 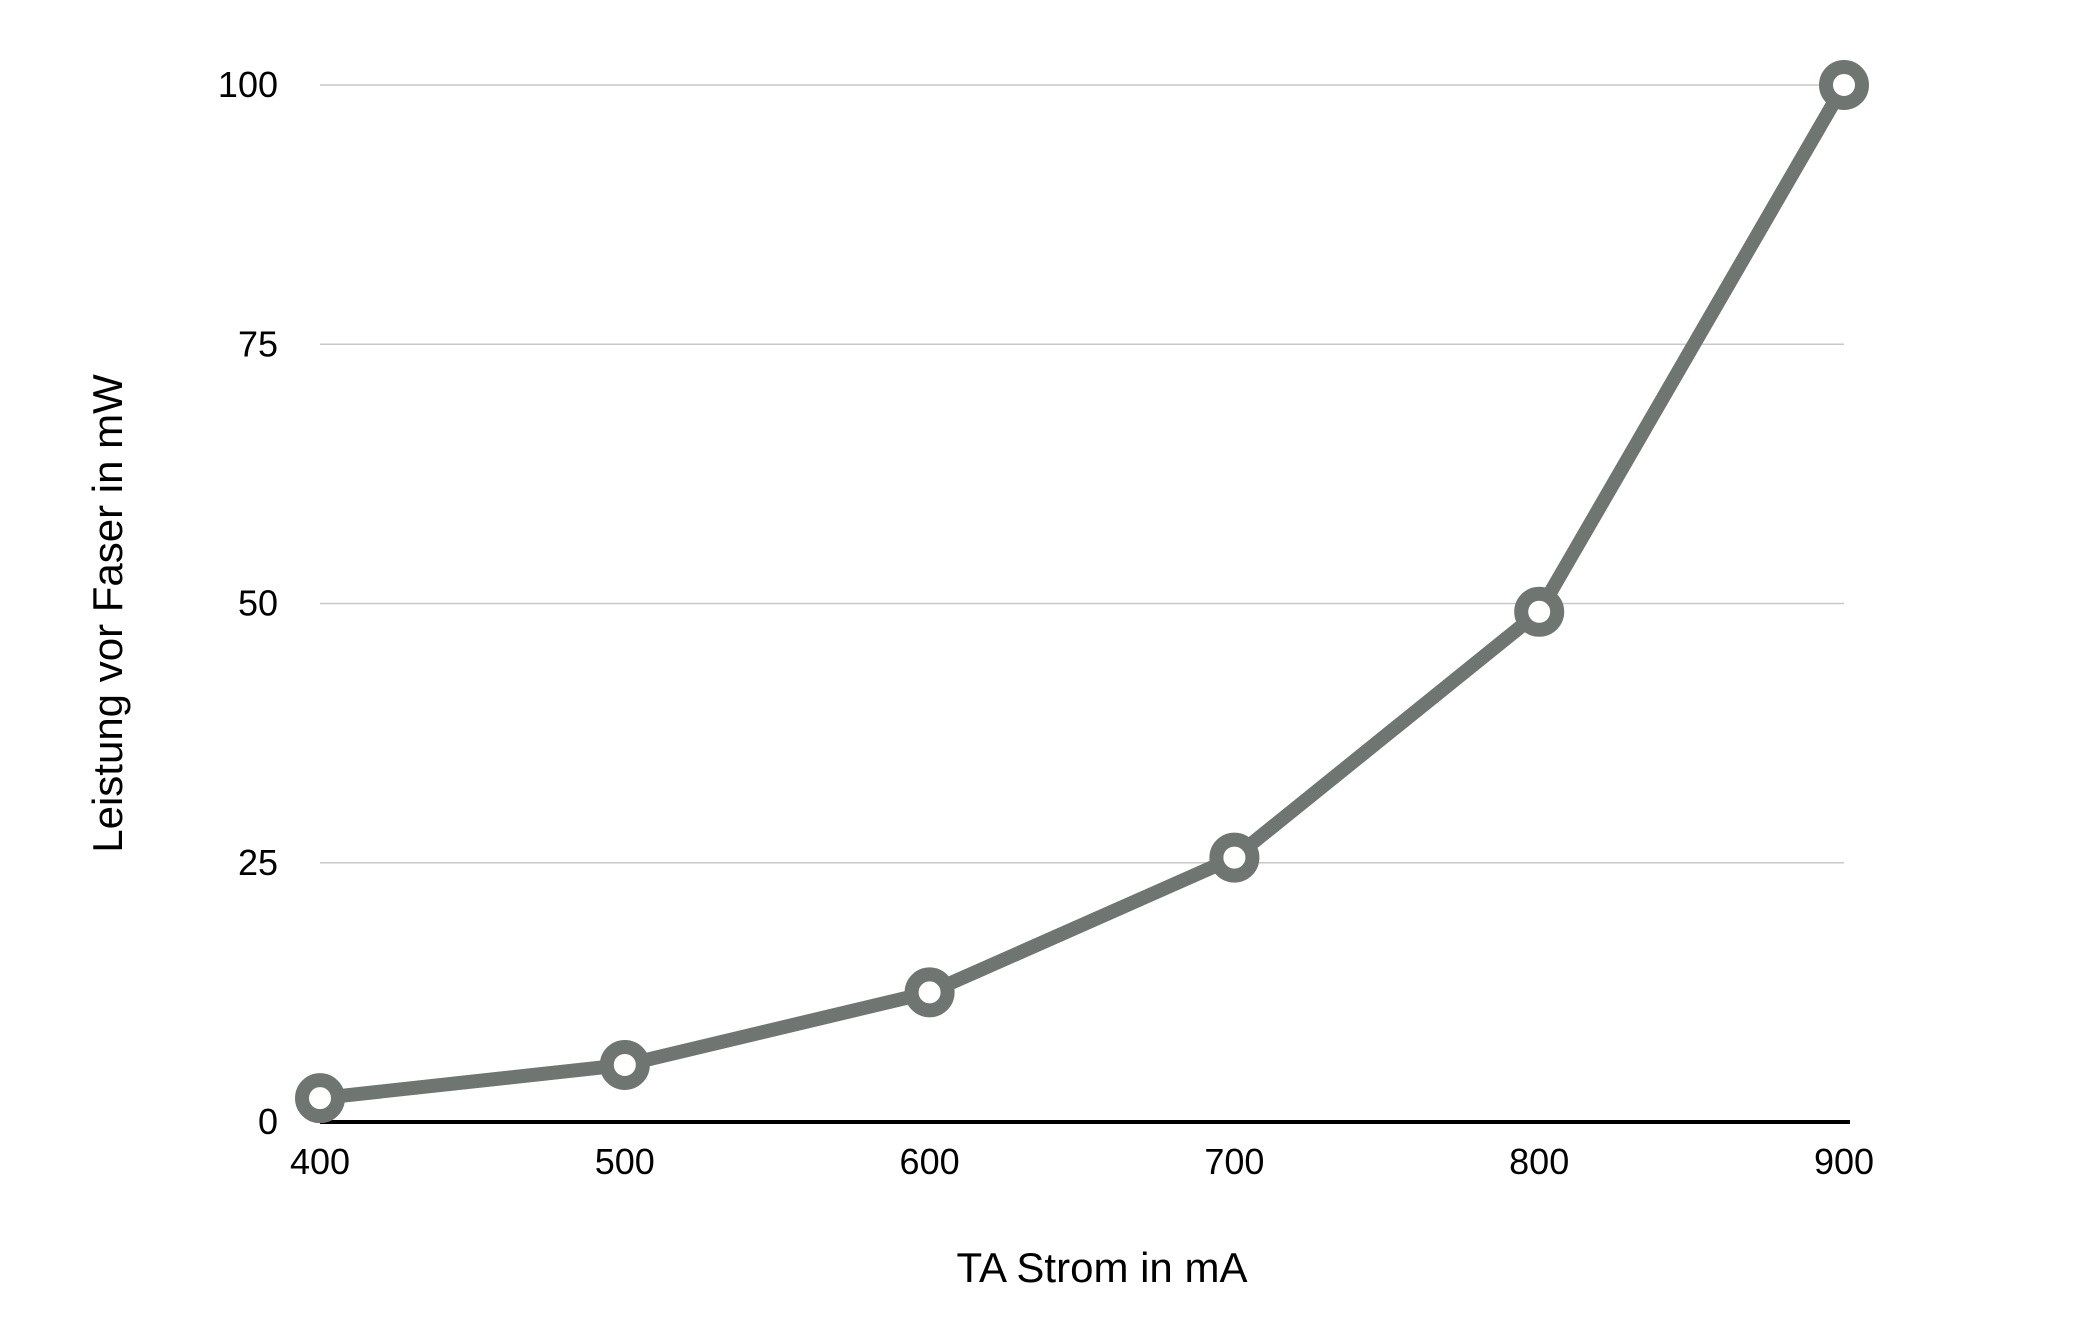 What do you see at coordinates (930, 1161) in the screenshot?
I see `x-tick-label: 600` at bounding box center [930, 1161].